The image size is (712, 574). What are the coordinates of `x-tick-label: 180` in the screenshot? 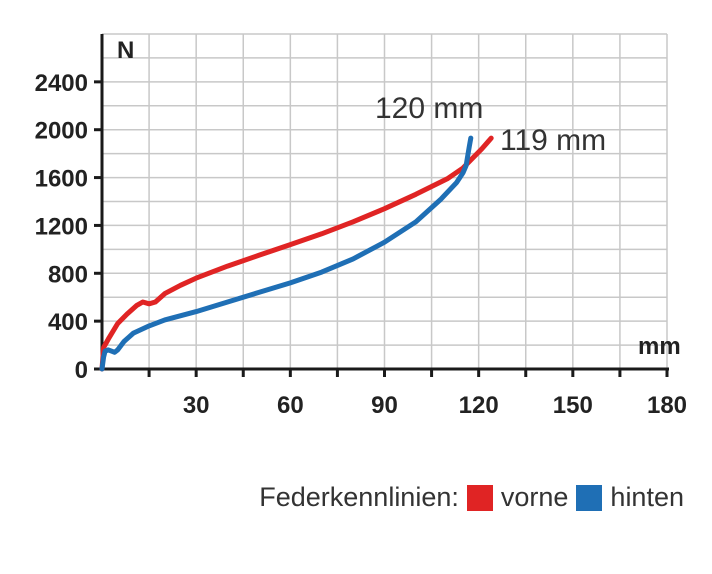 It's located at (667, 405).